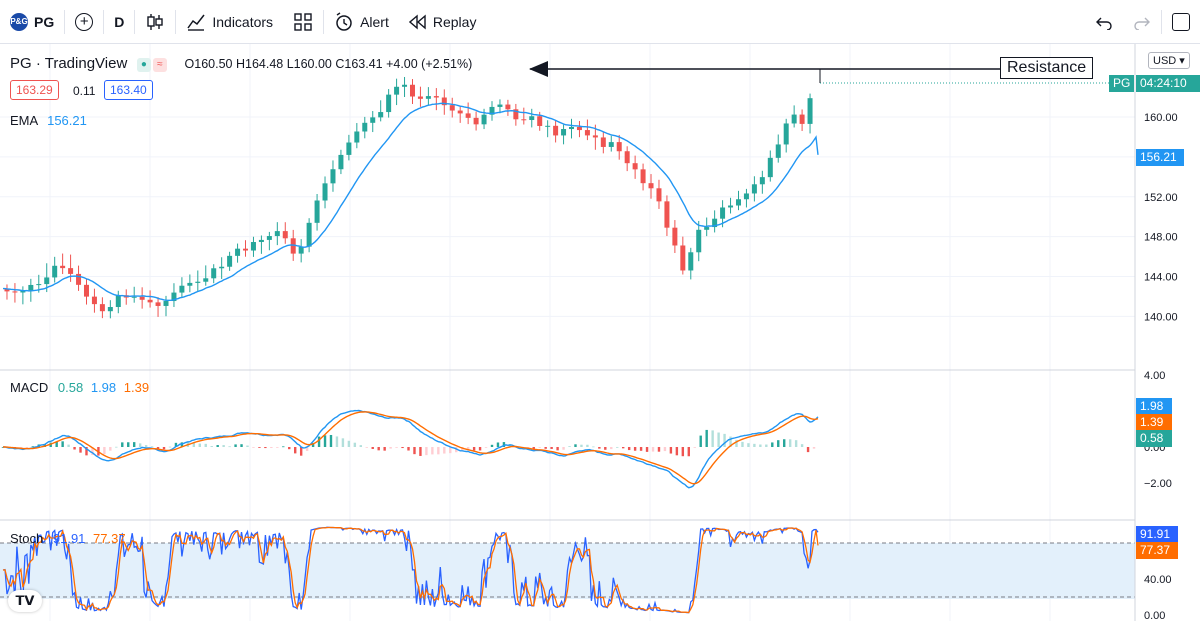 The width and height of the screenshot is (1200, 621). What do you see at coordinates (68, 538) in the screenshot?
I see `stoch-legend: Stoch 91.91 77.37` at bounding box center [68, 538].